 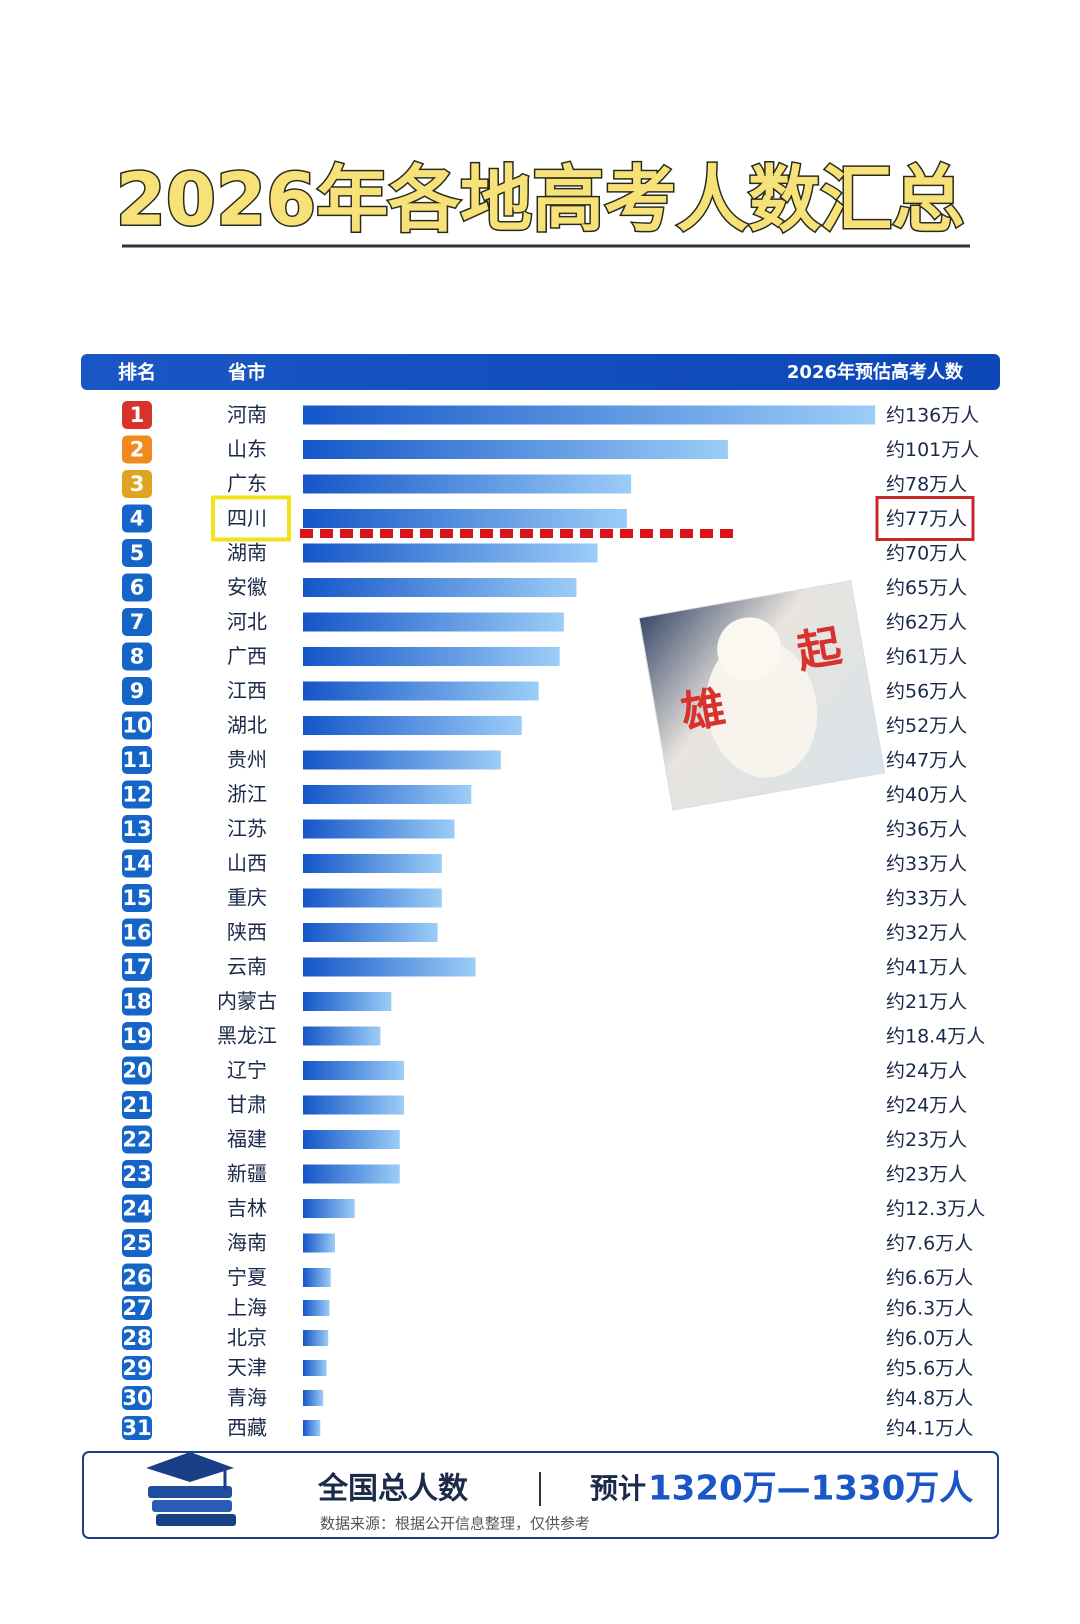 I want to click on category-label: 云南, so click(x=247, y=967).